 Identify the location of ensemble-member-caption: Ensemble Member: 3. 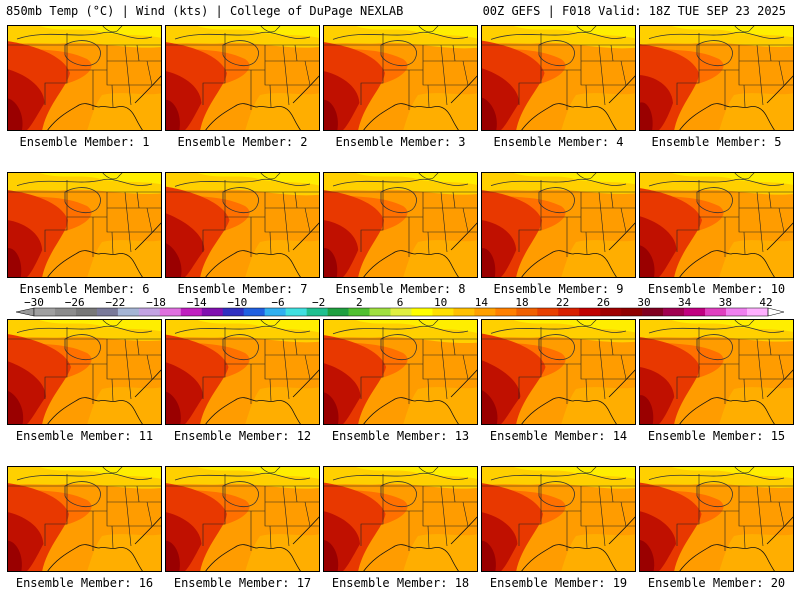
(400, 142).